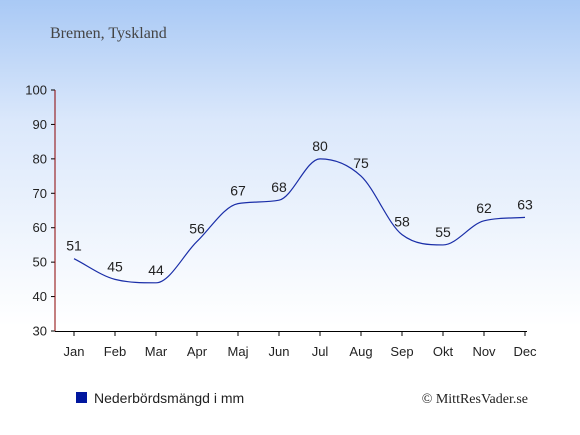  I want to click on y-tick-label: 100, so click(36, 90).